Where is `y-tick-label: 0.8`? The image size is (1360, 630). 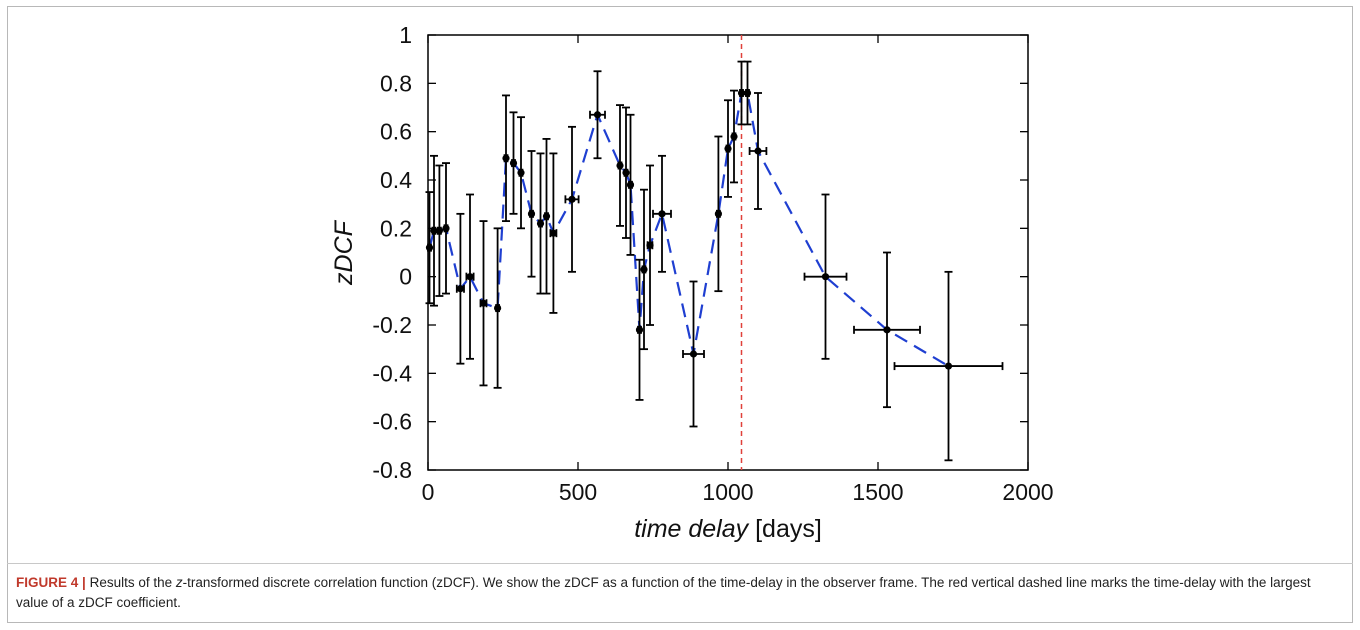
y-tick-label: 0.8 is located at coordinates (396, 83).